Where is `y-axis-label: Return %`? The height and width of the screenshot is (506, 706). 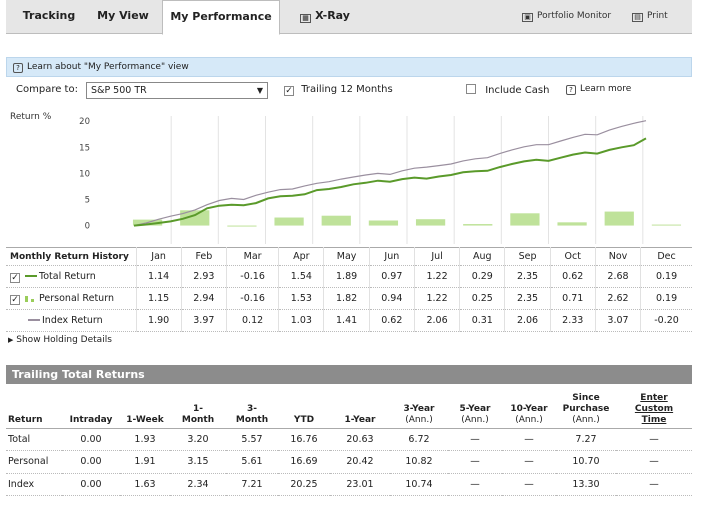
y-axis-label: Return % is located at coordinates (31, 117).